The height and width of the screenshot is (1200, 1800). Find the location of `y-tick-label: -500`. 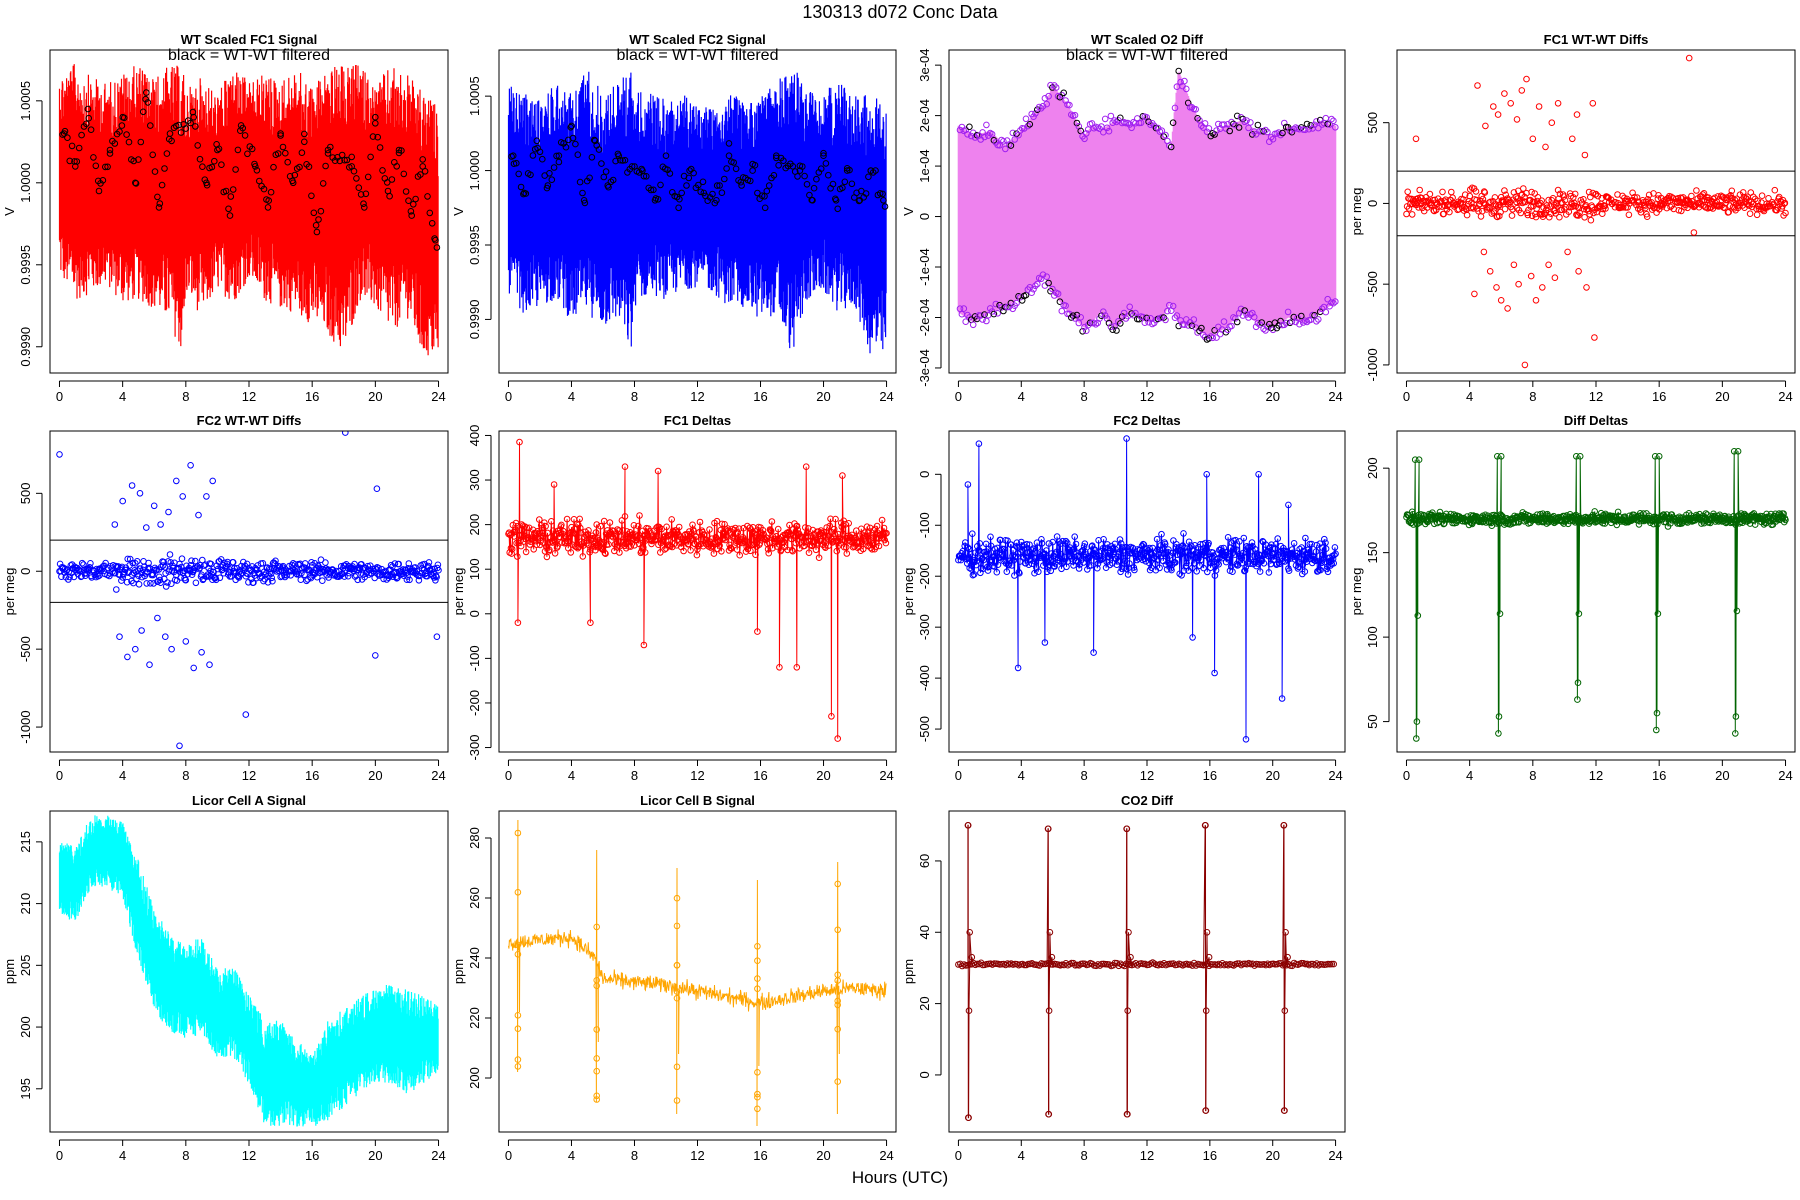

y-tick-label: -500 is located at coordinates (924, 729).